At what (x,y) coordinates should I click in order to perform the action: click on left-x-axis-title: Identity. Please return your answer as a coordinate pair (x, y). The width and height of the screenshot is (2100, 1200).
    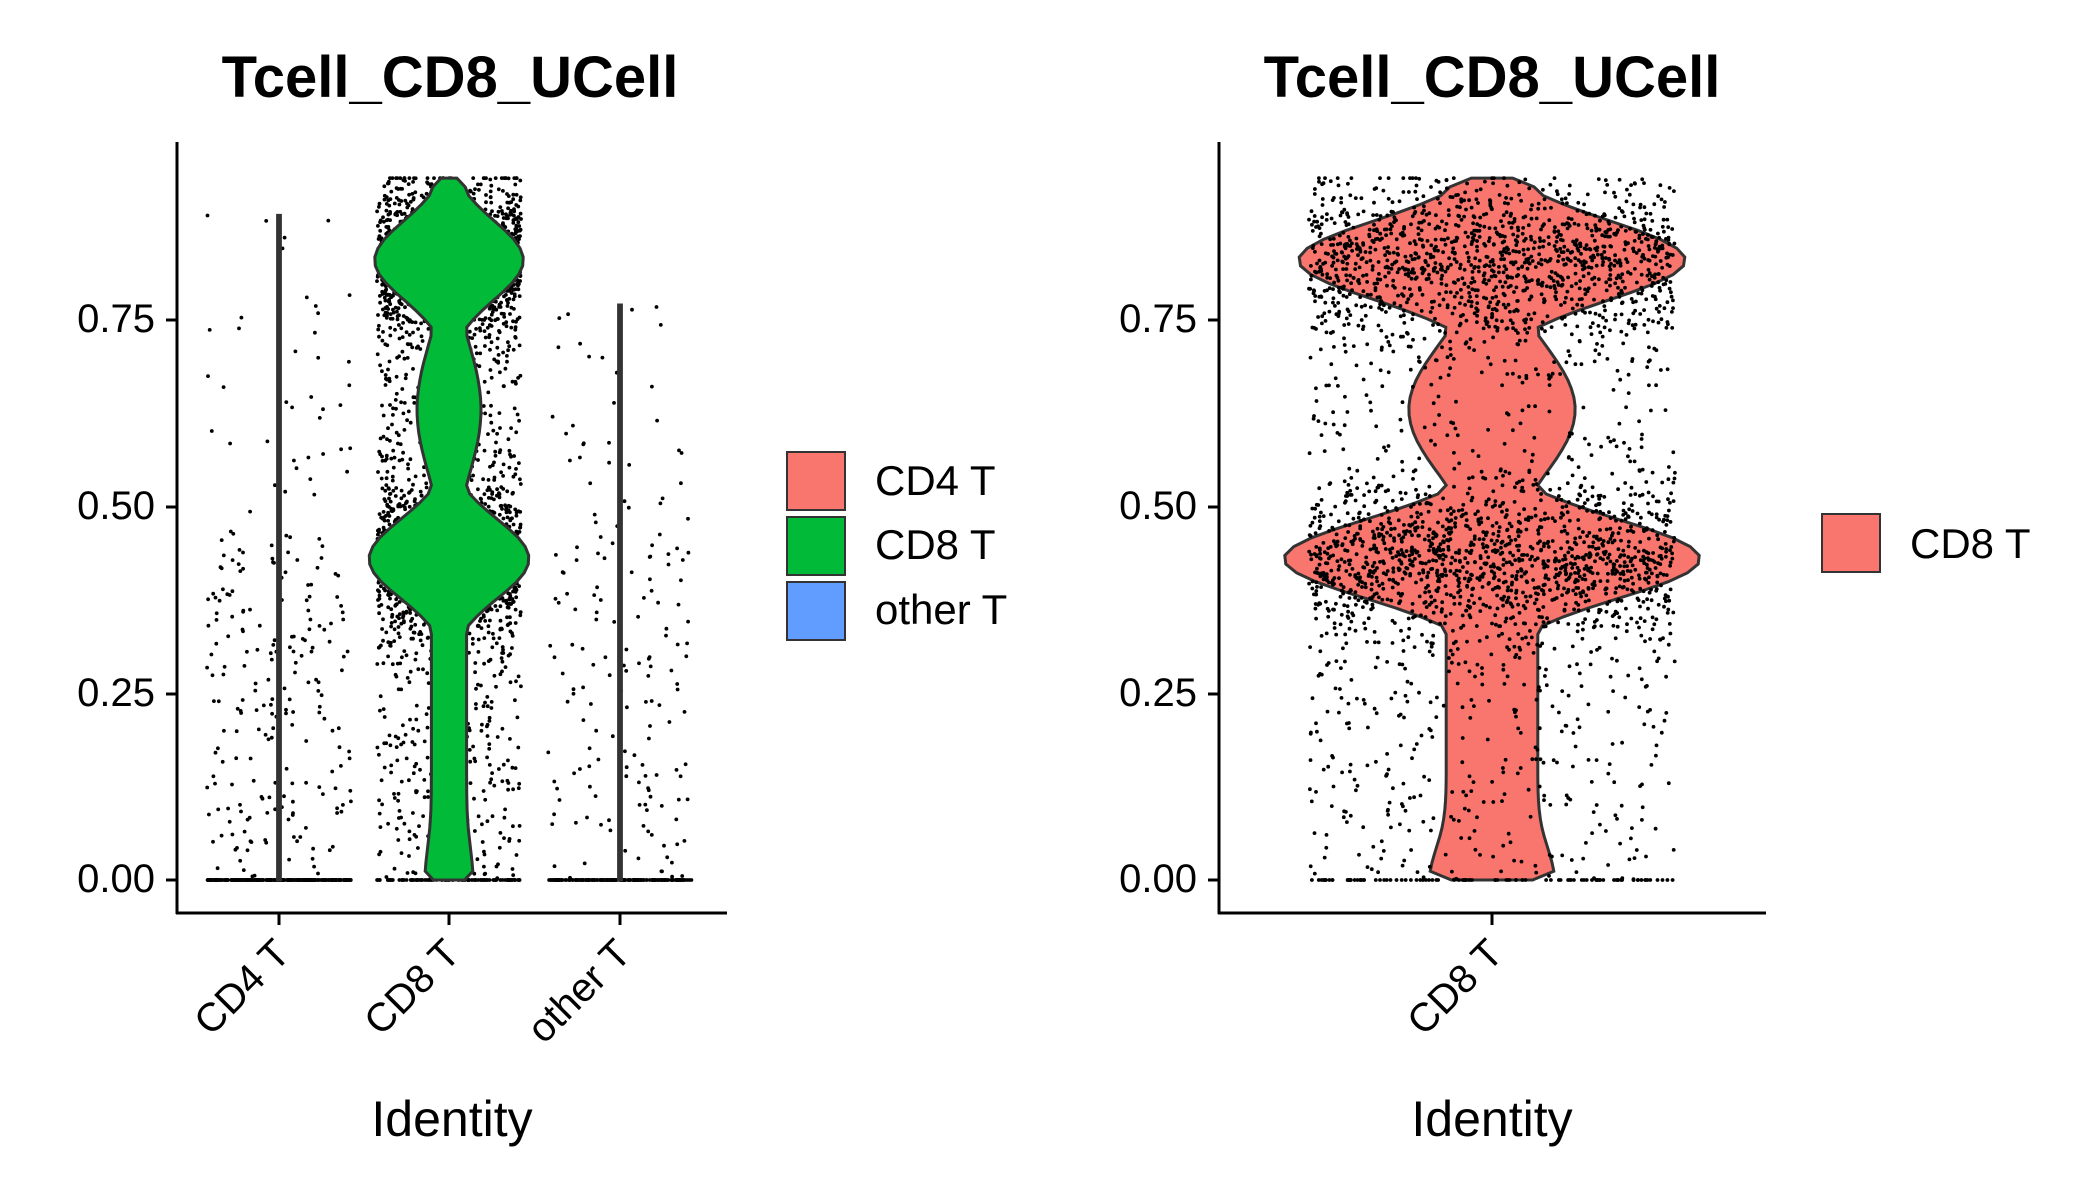
    Looking at the image, I should click on (451, 1119).